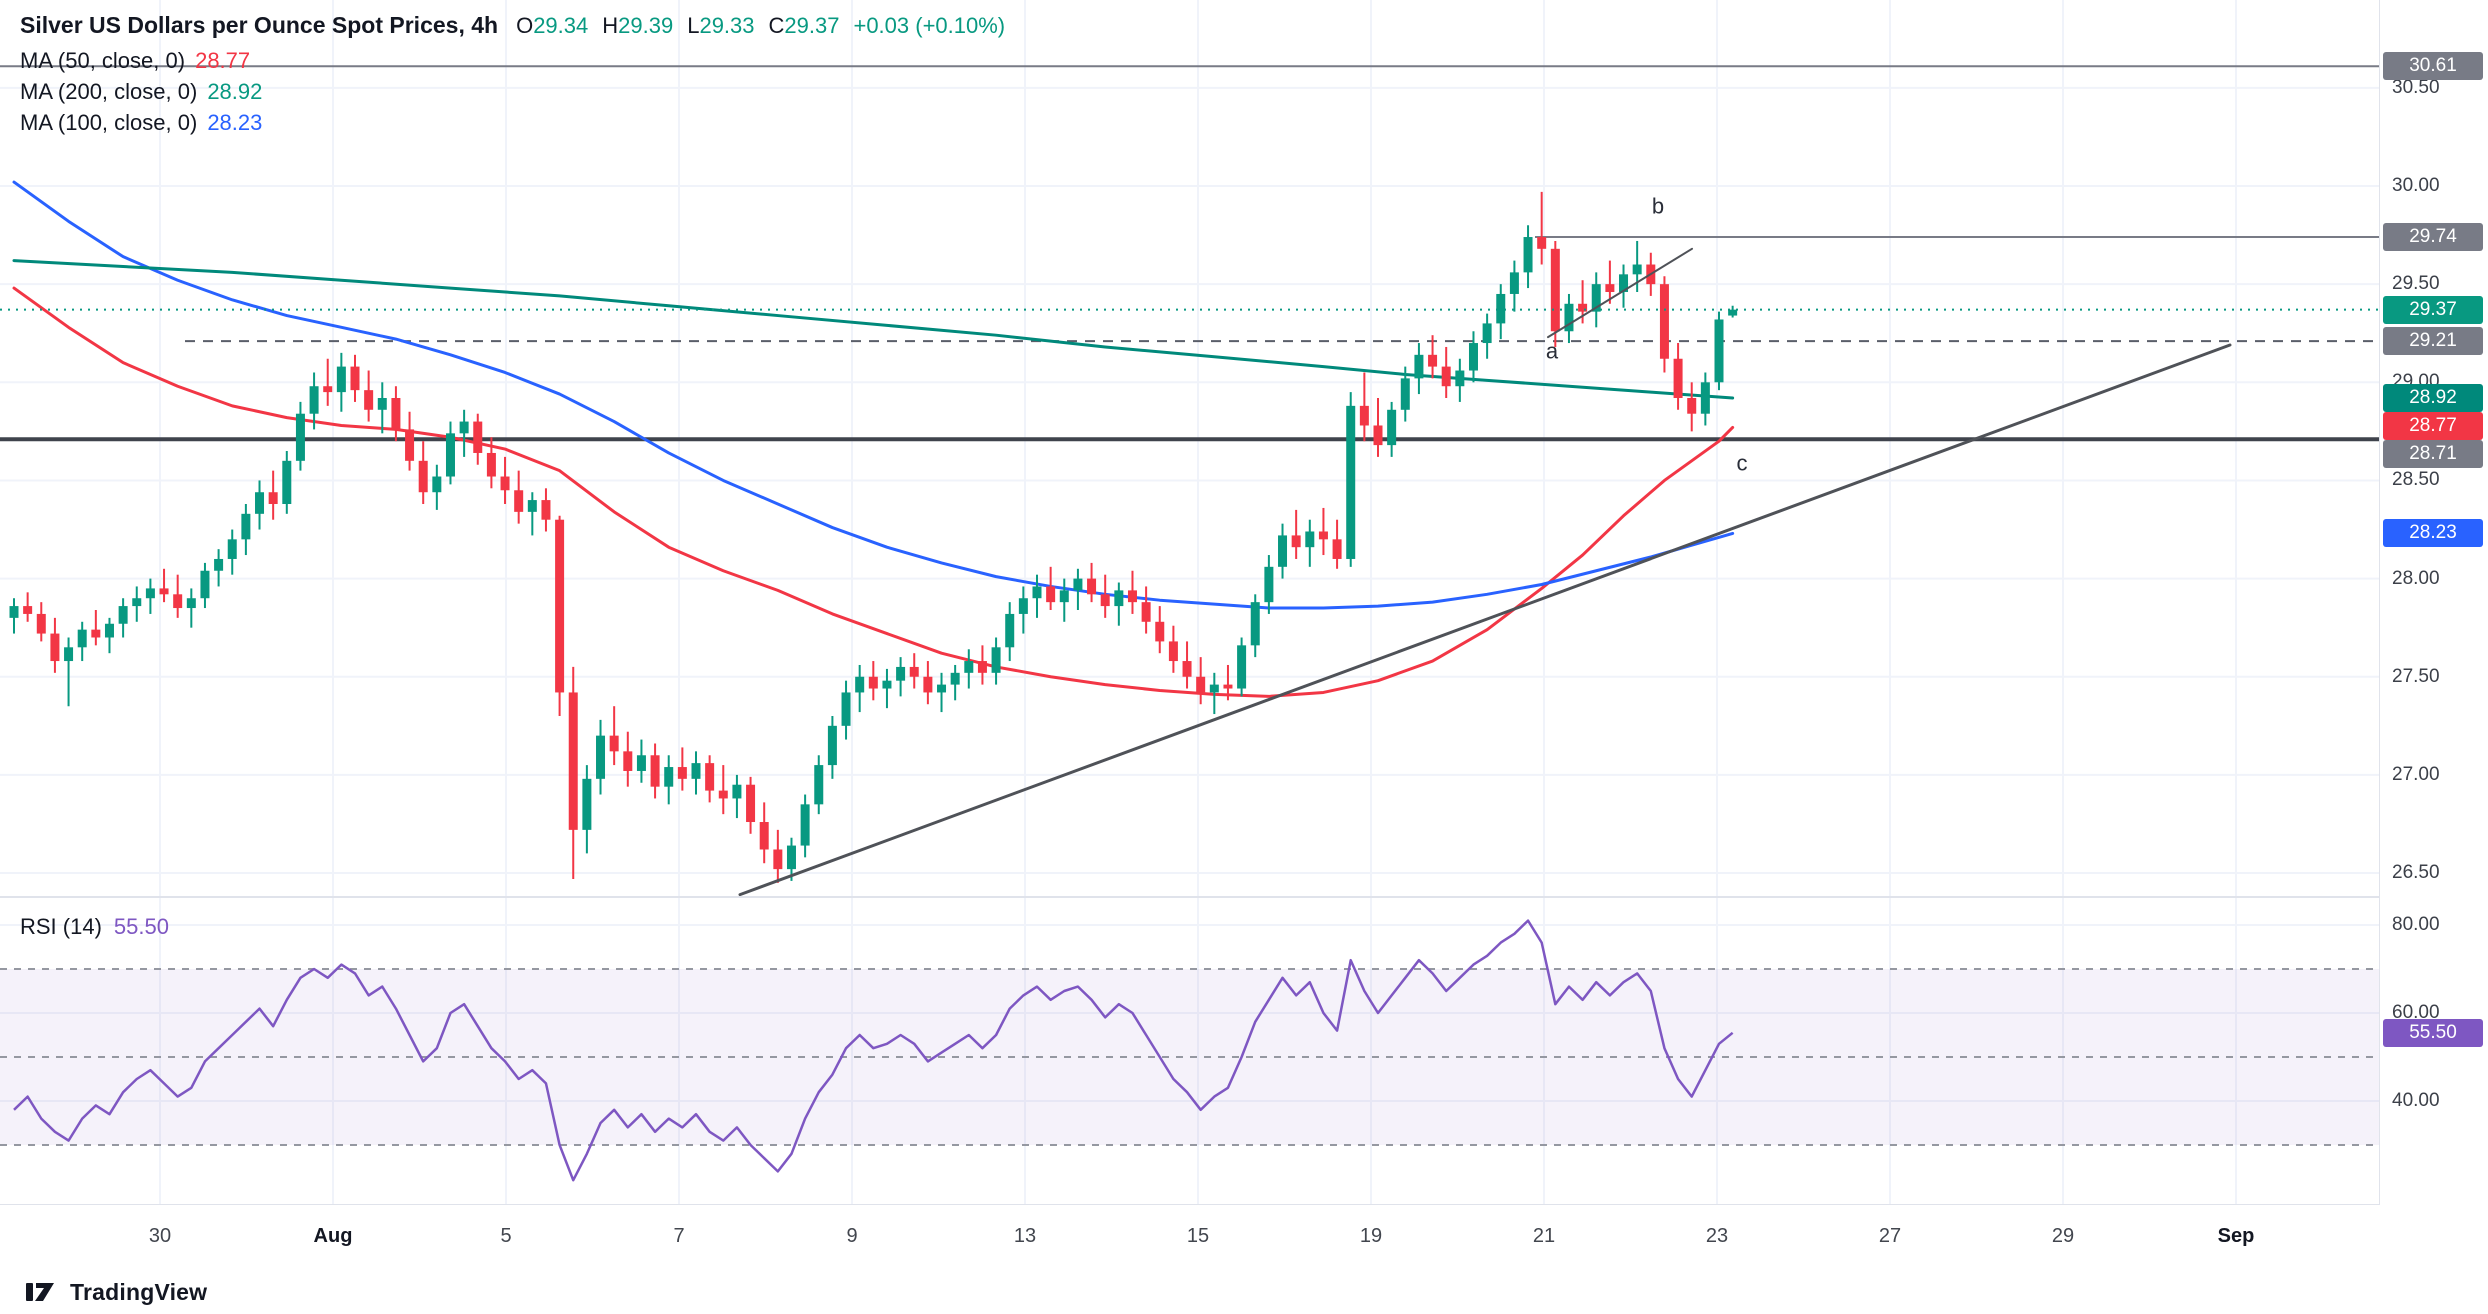 The image size is (2488, 1314). I want to click on price-tick-28.00: 28.00, so click(2416, 578).